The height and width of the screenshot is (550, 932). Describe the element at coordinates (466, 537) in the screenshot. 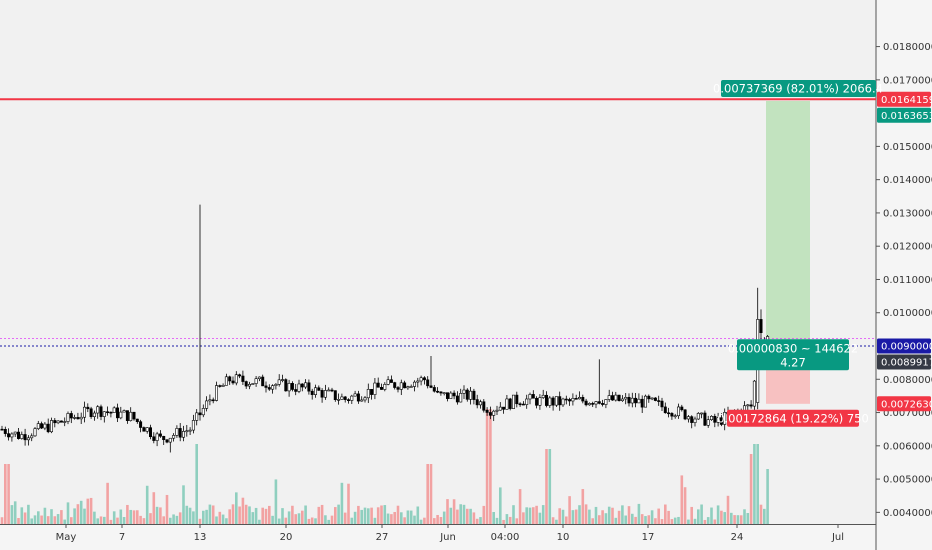

I see `time-axis-background` at that location.